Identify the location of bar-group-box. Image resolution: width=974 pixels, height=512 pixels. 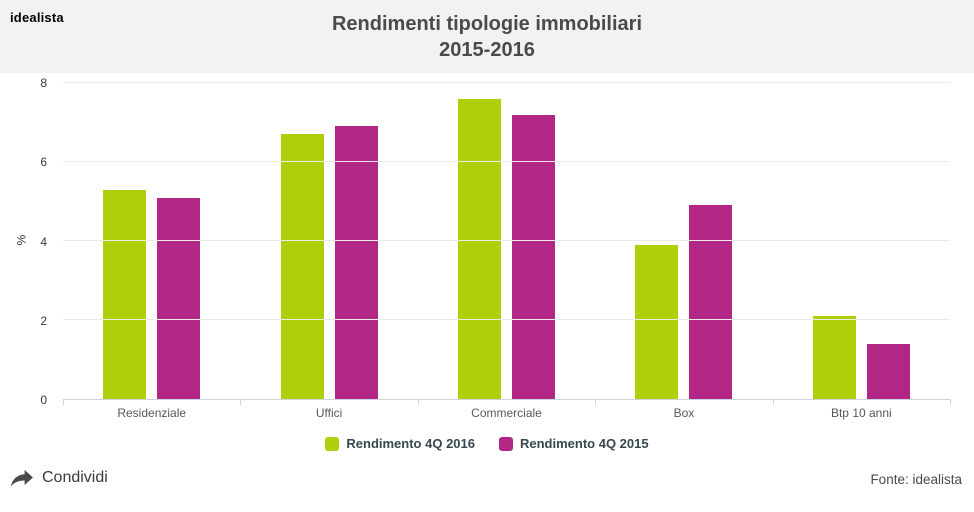
(683, 241).